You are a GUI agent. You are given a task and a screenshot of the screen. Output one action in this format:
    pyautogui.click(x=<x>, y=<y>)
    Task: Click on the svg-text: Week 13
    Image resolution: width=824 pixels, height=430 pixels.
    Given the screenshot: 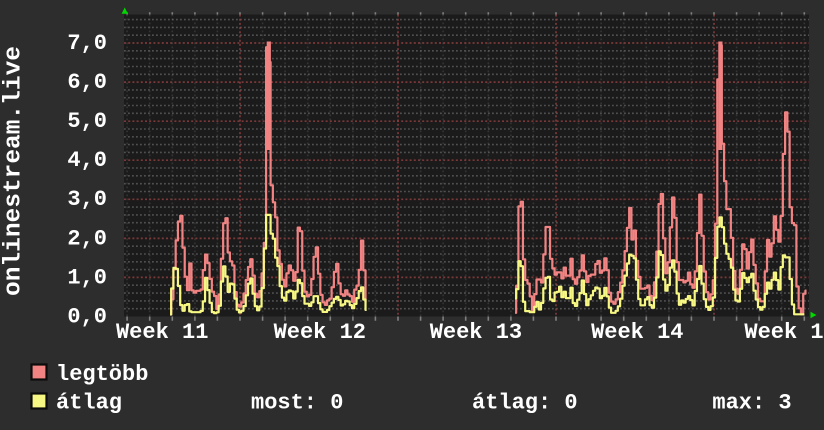 What is the action you would take?
    pyautogui.click(x=476, y=332)
    